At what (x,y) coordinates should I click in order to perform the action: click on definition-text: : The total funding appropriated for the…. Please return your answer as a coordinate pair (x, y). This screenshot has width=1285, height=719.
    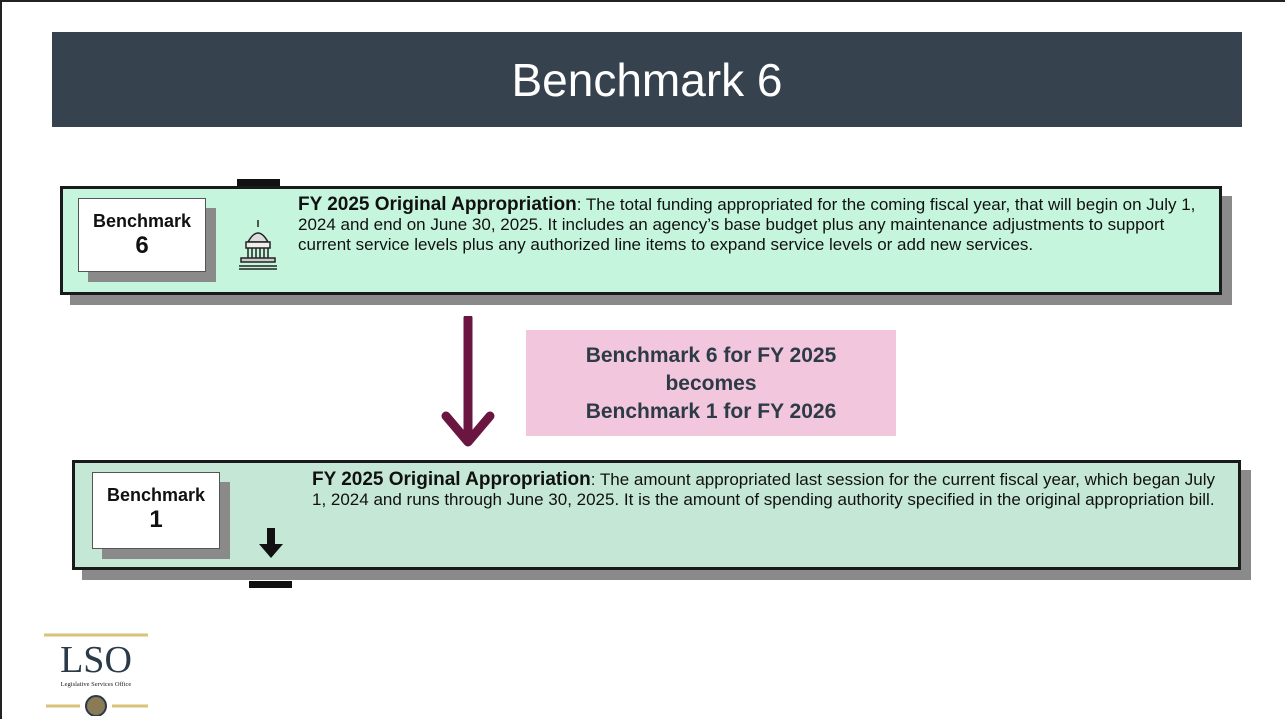
    Looking at the image, I should click on (747, 224).